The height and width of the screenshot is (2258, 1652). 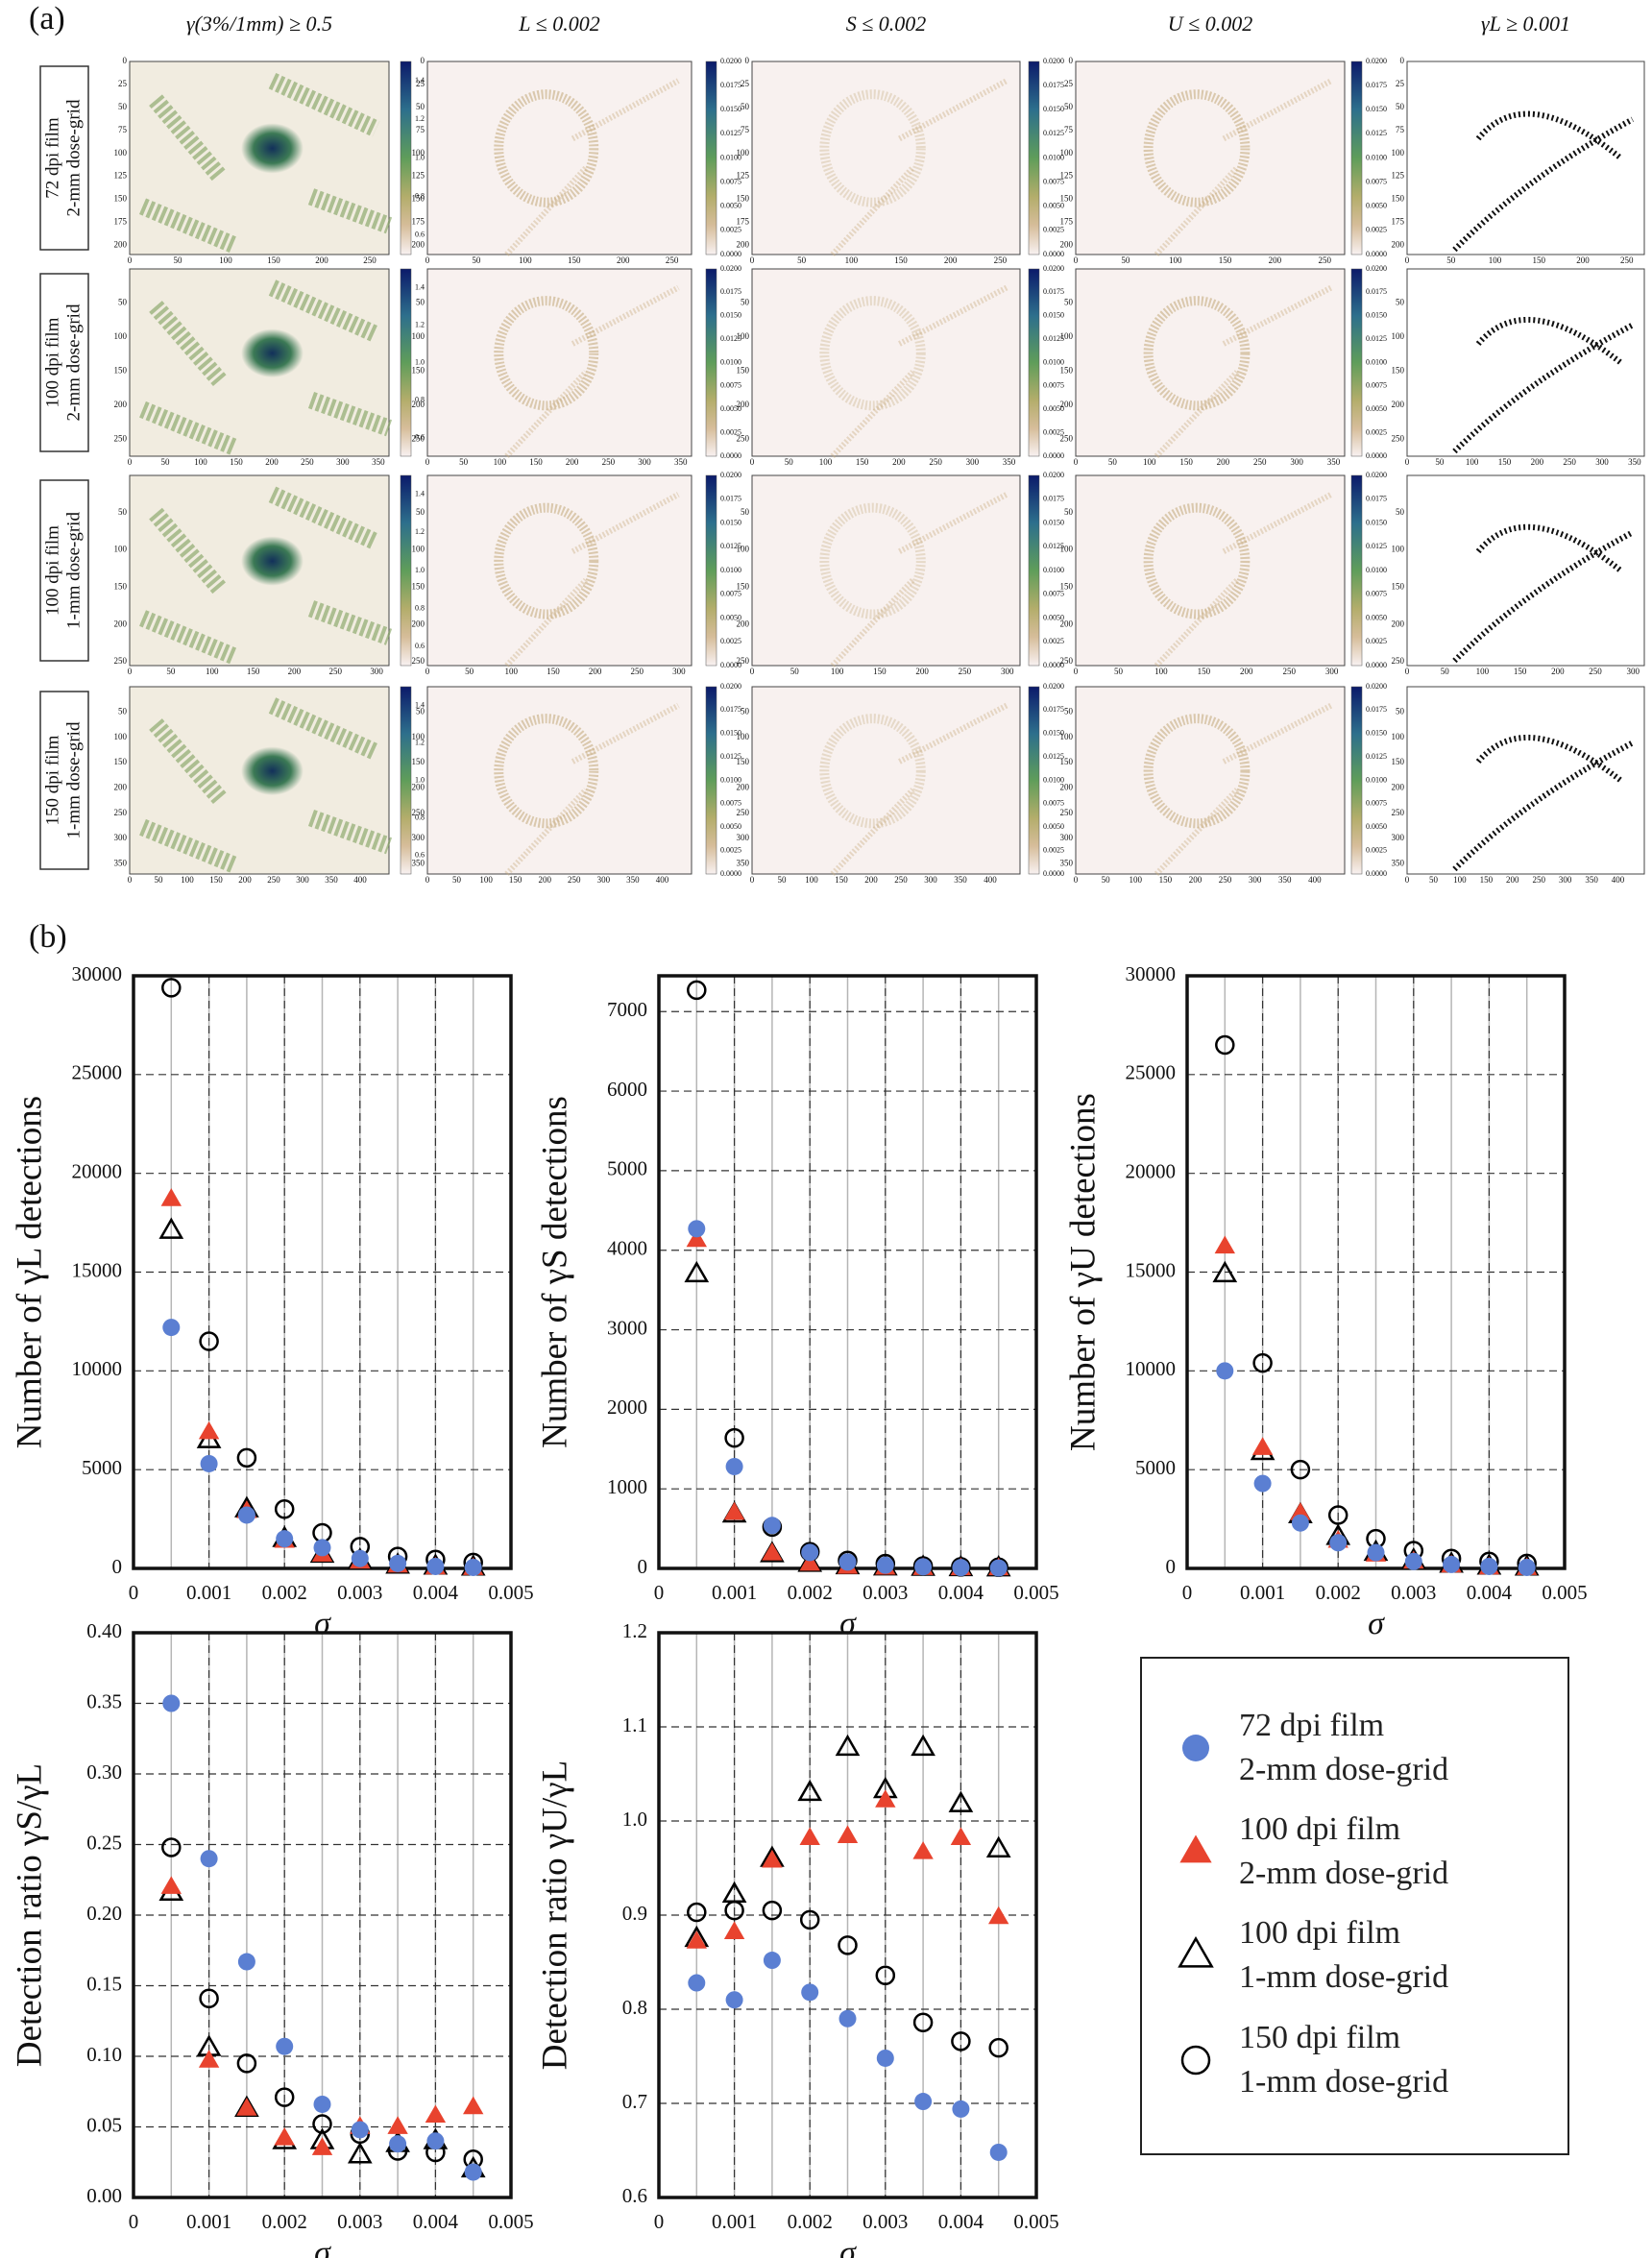 I want to click on colorbar-tick-label: 0.0050, so click(x=730, y=826).